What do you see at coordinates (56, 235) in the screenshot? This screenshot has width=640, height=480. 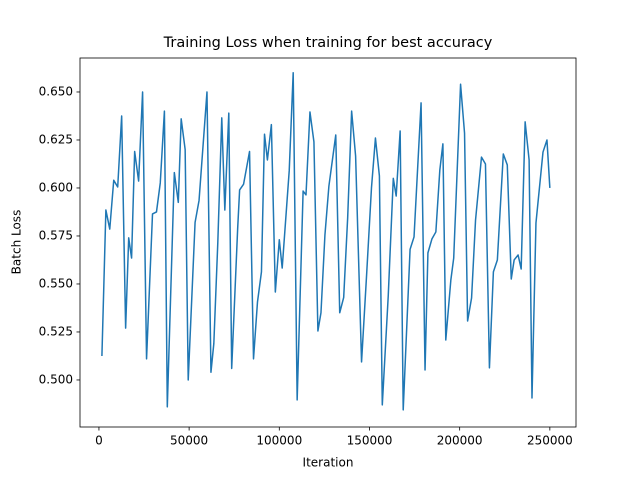 I see `y-tick-label: 0.575` at bounding box center [56, 235].